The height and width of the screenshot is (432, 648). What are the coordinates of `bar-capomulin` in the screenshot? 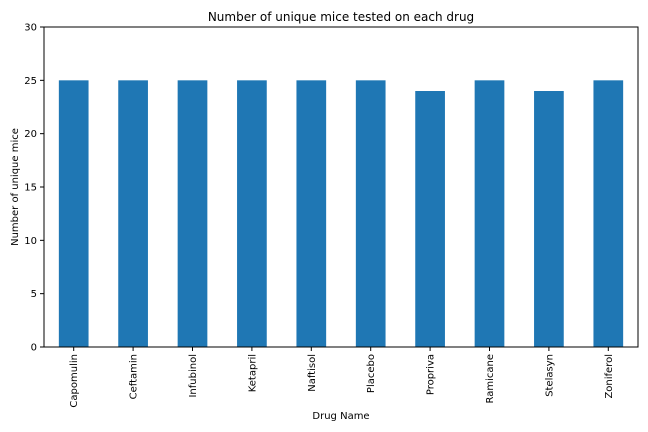 It's located at (73, 213).